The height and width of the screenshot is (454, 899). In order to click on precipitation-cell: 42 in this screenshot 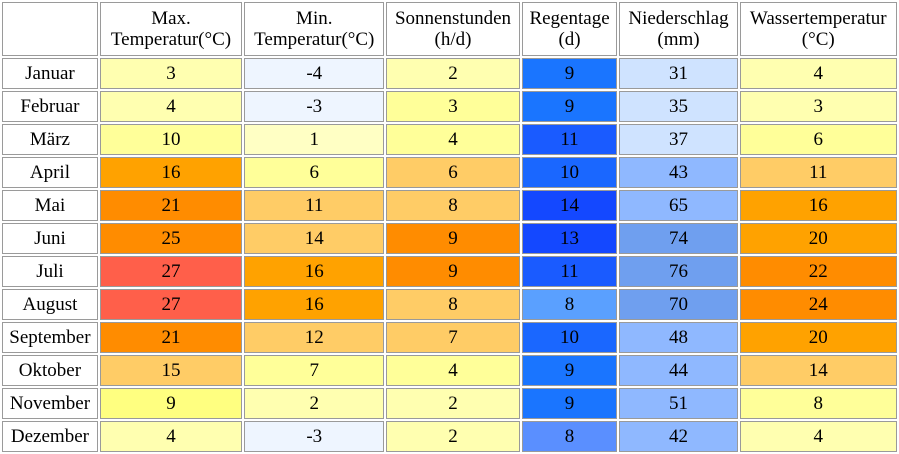, I will do `click(678, 436)`.